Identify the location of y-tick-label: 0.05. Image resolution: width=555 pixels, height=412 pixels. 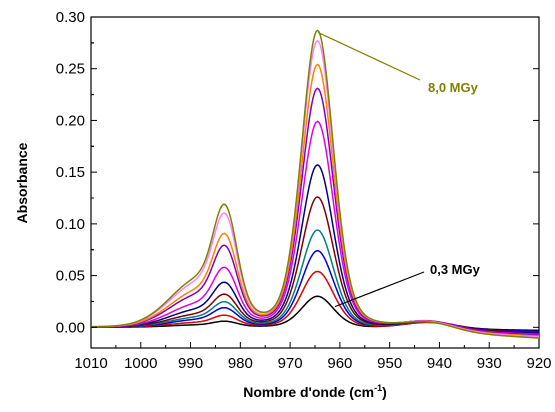
(70, 276).